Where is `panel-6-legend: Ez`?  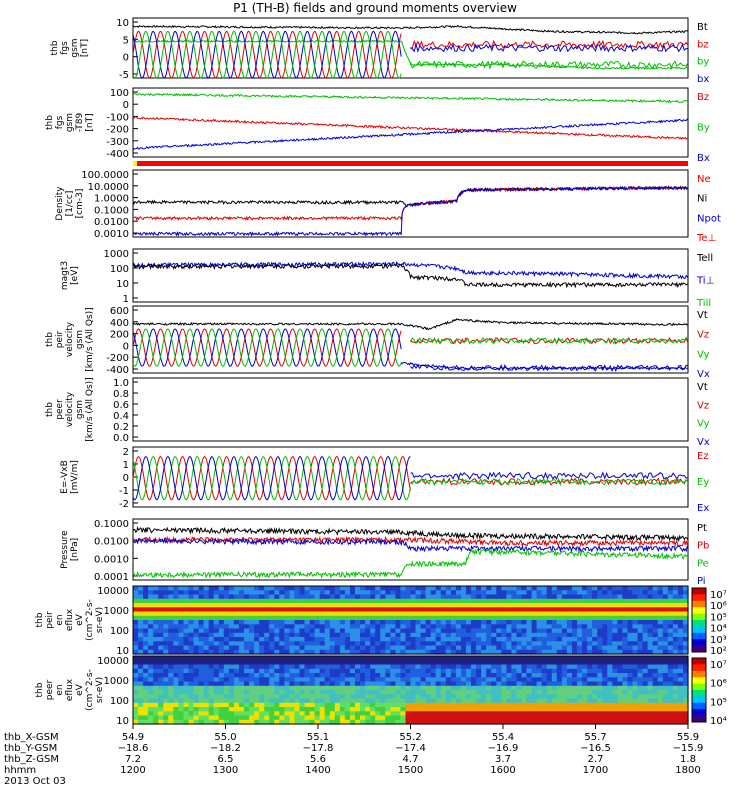 panel-6-legend: Ez is located at coordinates (703, 456).